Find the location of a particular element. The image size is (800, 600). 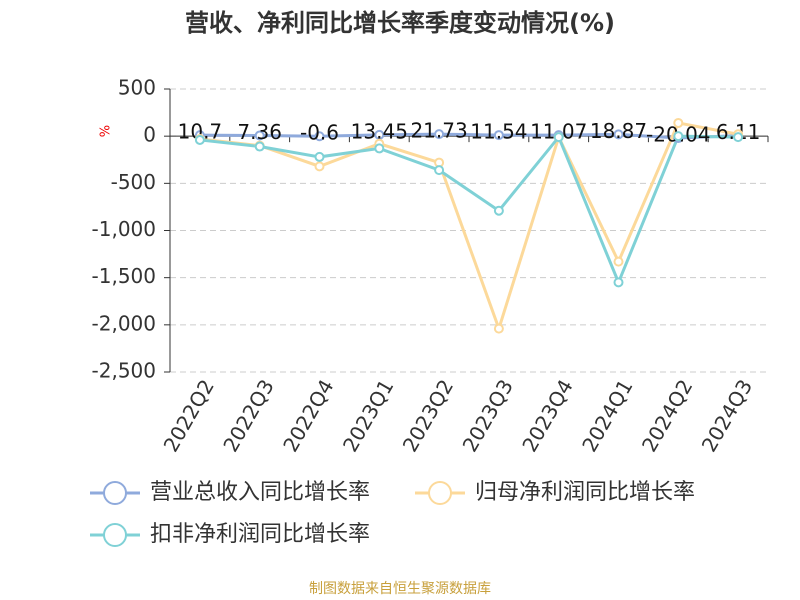

x-tick-label: 2023Q4 is located at coordinates (547, 415).